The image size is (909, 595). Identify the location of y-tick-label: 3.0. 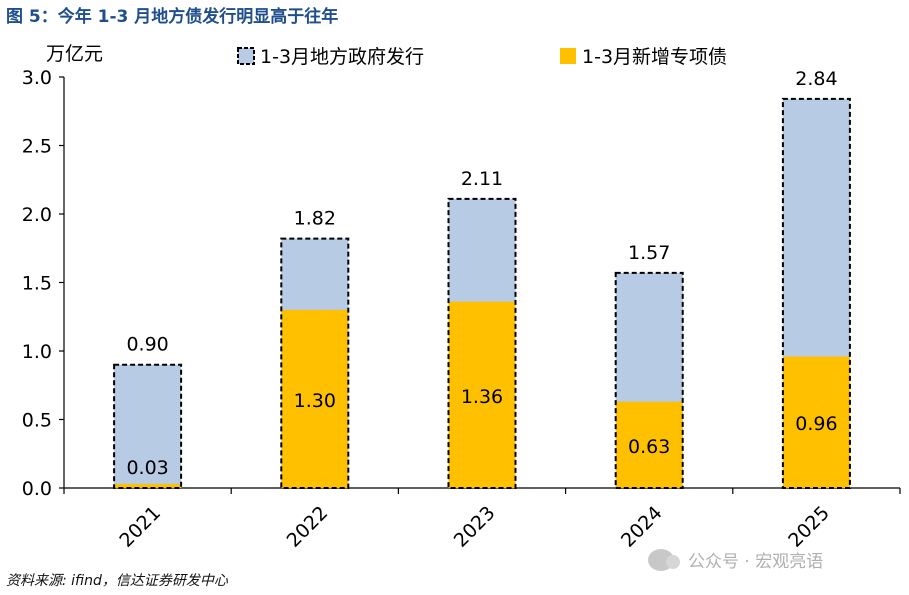
(37, 78).